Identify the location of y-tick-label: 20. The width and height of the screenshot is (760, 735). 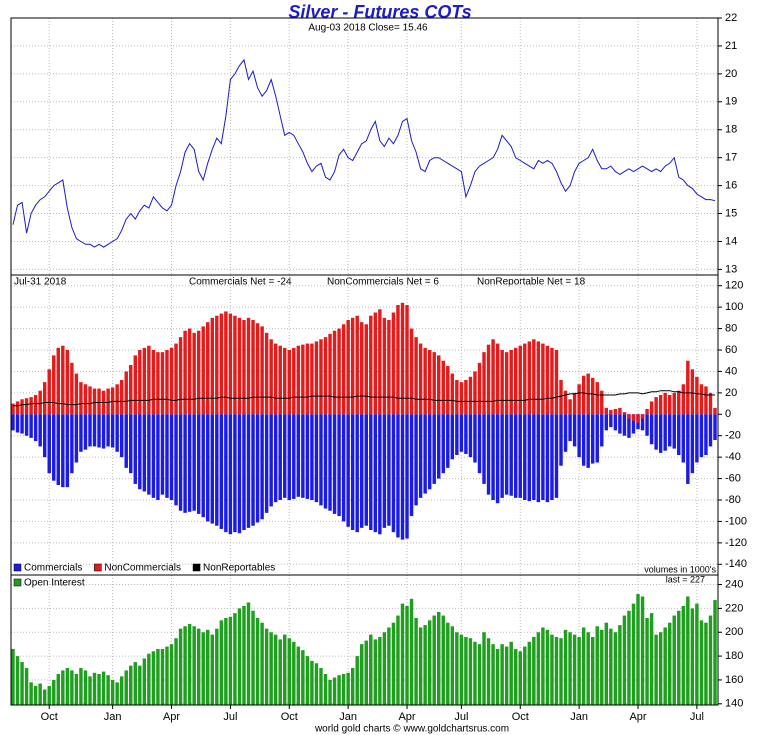
(731, 74).